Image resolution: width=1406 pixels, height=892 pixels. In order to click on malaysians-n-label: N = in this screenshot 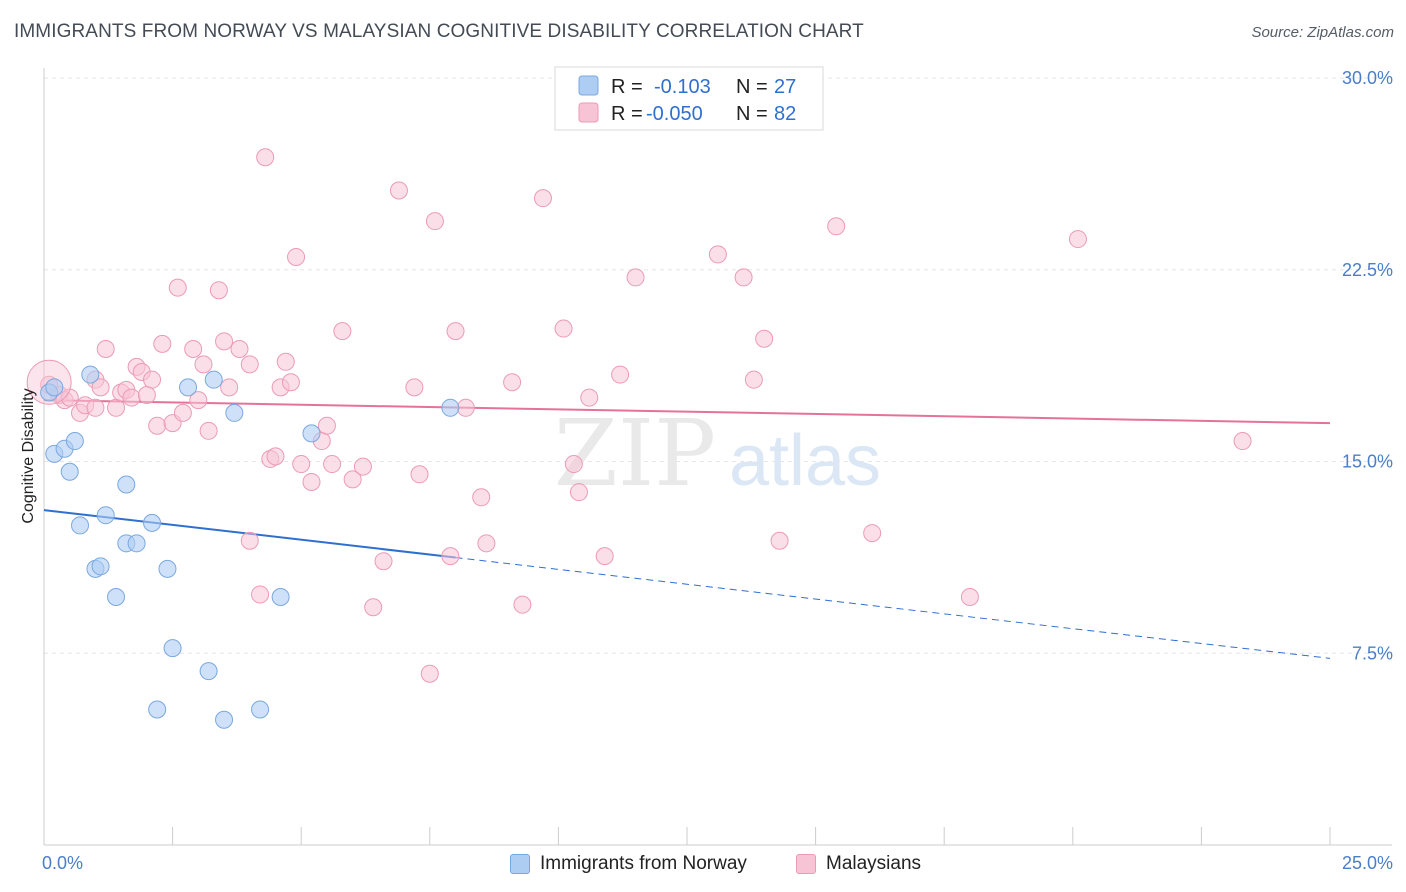, I will do `click(752, 114)`.